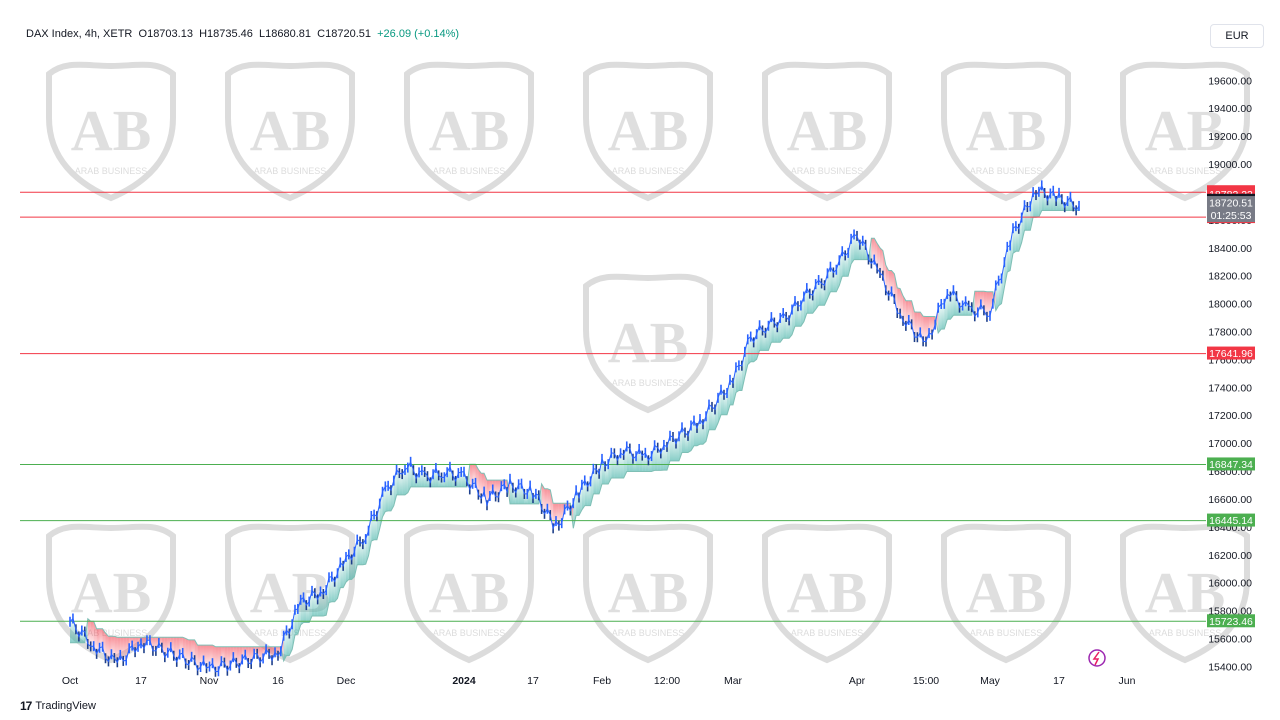 The width and height of the screenshot is (1280, 720). What do you see at coordinates (1230, 109) in the screenshot?
I see `y-tick-label: 19400.00` at bounding box center [1230, 109].